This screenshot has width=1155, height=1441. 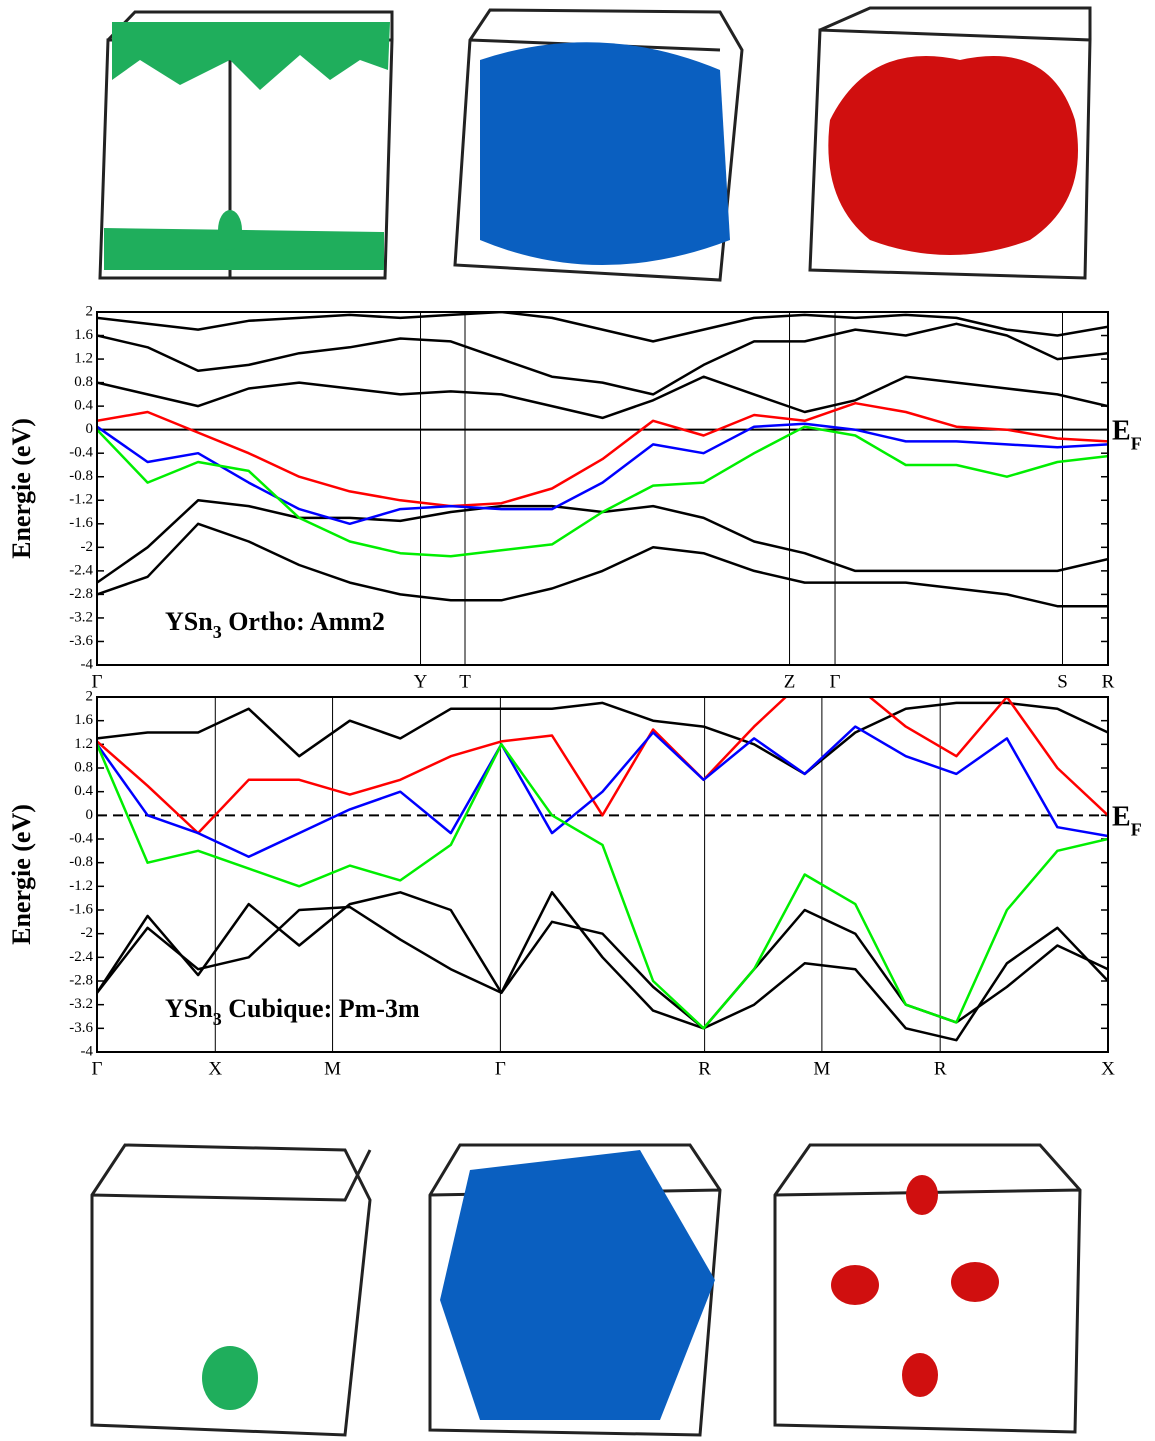 I want to click on x-tick-label: Y, so click(x=421, y=681).